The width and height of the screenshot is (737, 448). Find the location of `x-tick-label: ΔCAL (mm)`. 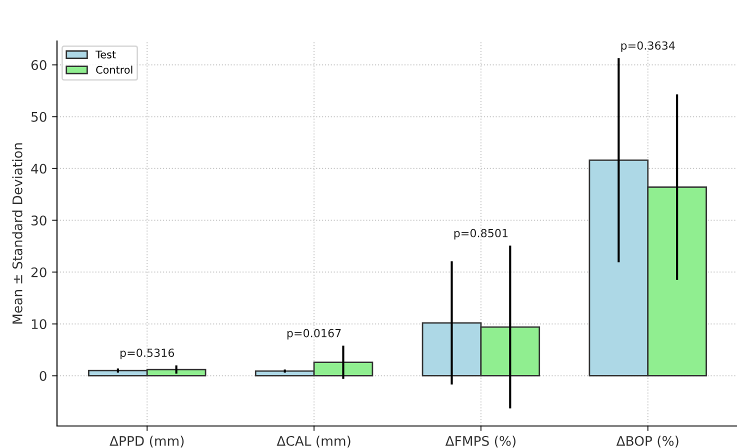

x-tick-label: ΔCAL (mm) is located at coordinates (313, 442).